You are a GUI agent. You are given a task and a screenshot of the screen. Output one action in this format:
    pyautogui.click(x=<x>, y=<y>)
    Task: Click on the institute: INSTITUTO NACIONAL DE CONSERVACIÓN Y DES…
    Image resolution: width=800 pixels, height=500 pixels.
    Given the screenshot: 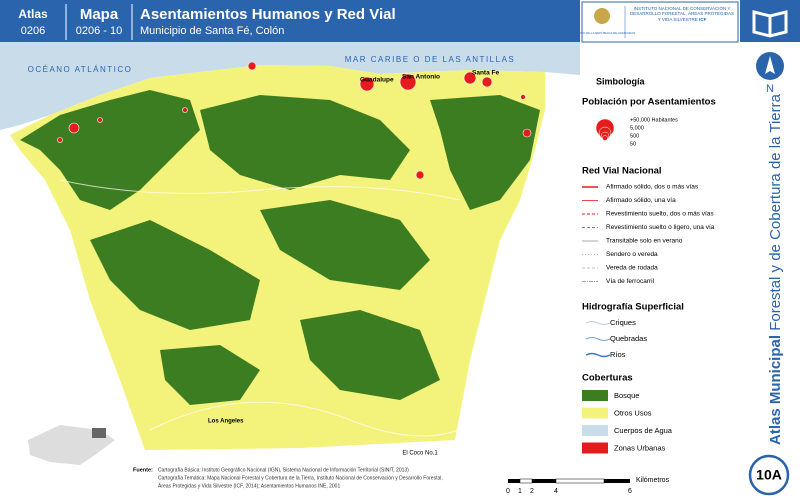 What is the action you would take?
    pyautogui.click(x=682, y=14)
    